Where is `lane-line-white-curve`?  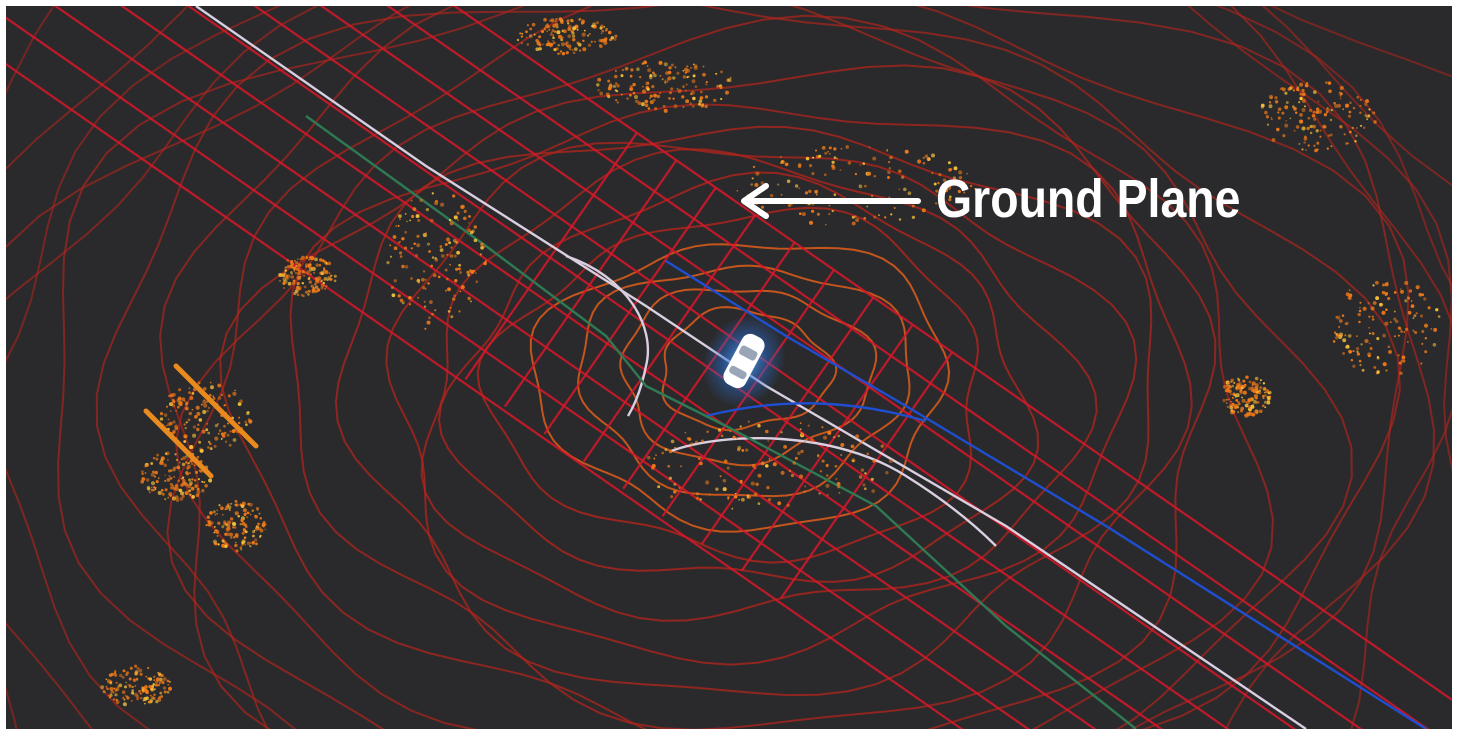 lane-line-white-curve is located at coordinates (607, 335).